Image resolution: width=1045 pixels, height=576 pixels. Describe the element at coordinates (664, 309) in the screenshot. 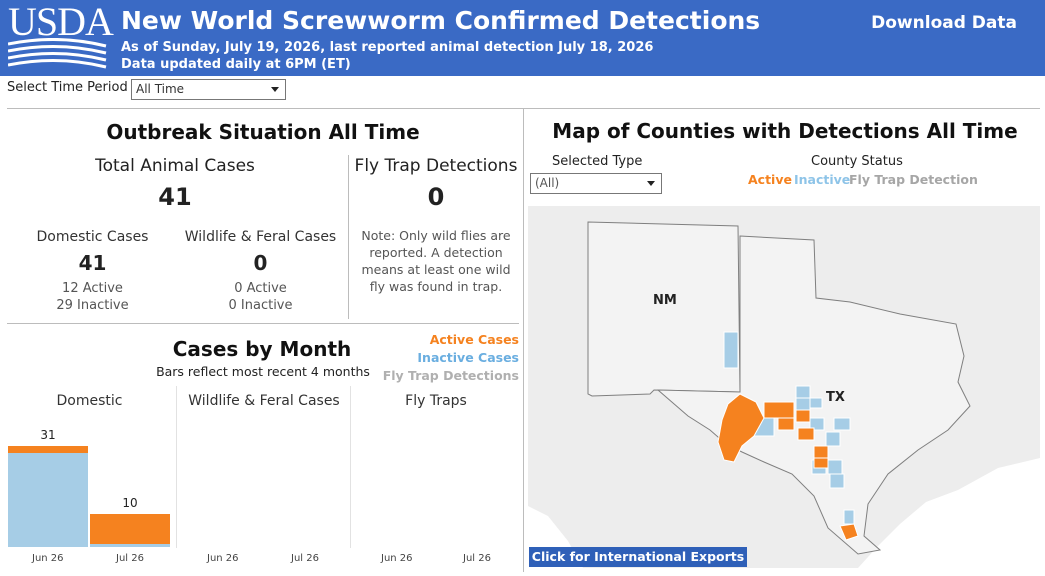

I see `new-mexico-outline` at that location.